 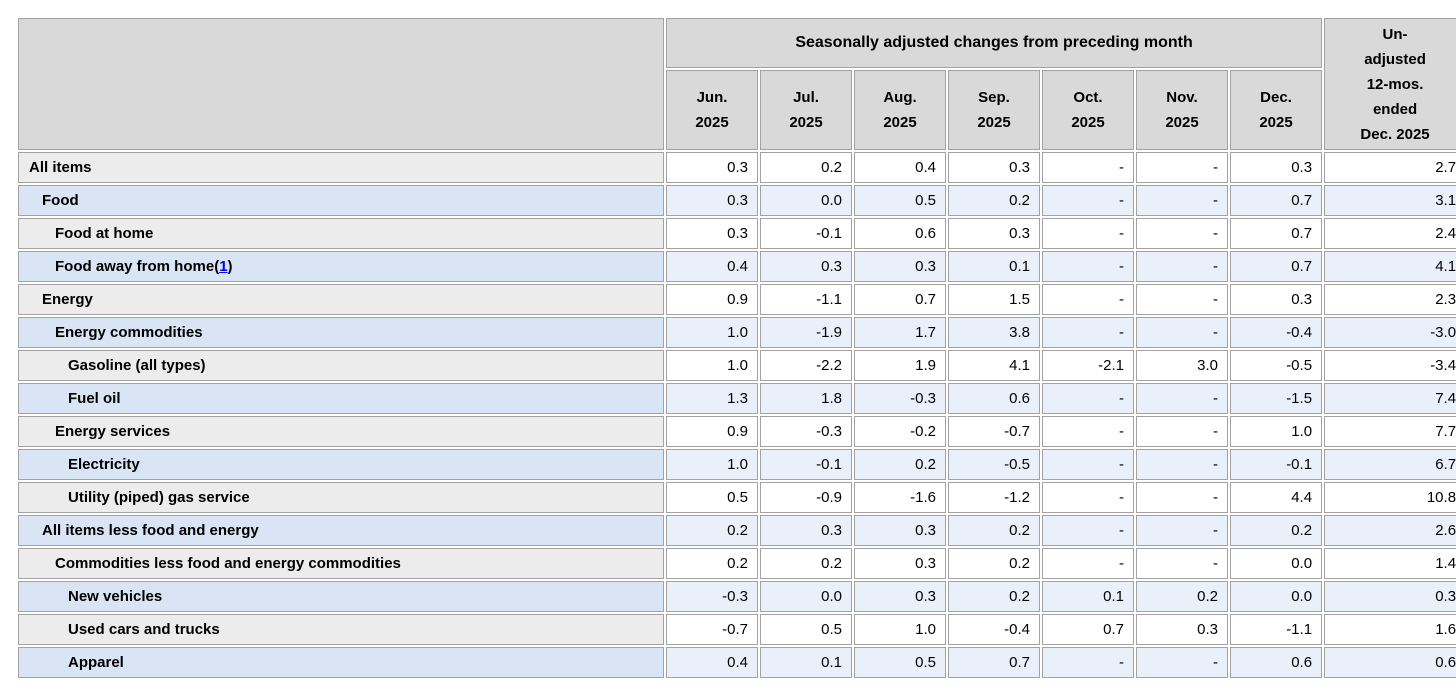 What do you see at coordinates (712, 431) in the screenshot?
I see `value-cell: 0.9` at bounding box center [712, 431].